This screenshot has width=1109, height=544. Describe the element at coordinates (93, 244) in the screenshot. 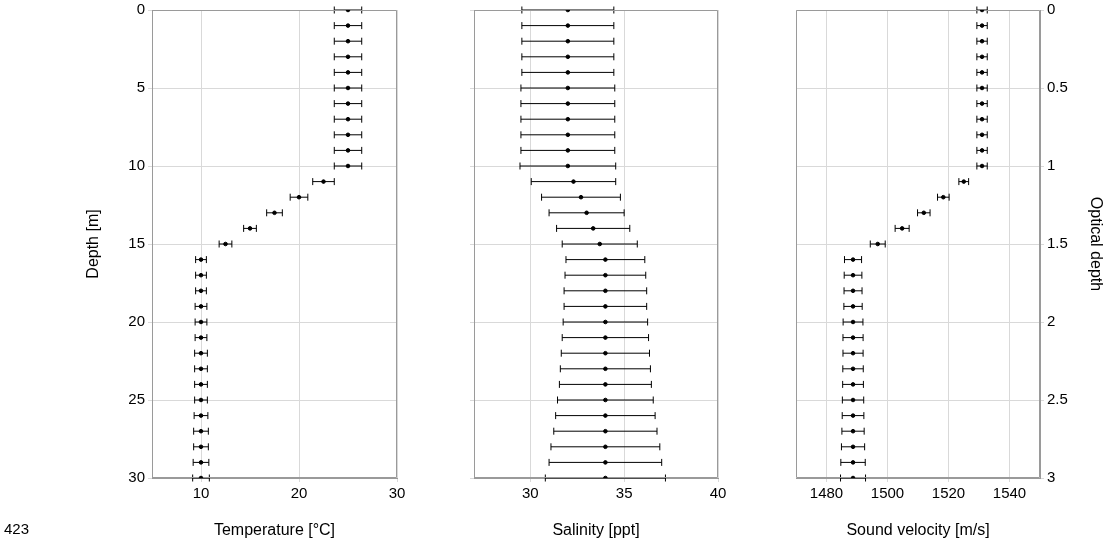

I see `y-axis-title: Depth [m]` at that location.